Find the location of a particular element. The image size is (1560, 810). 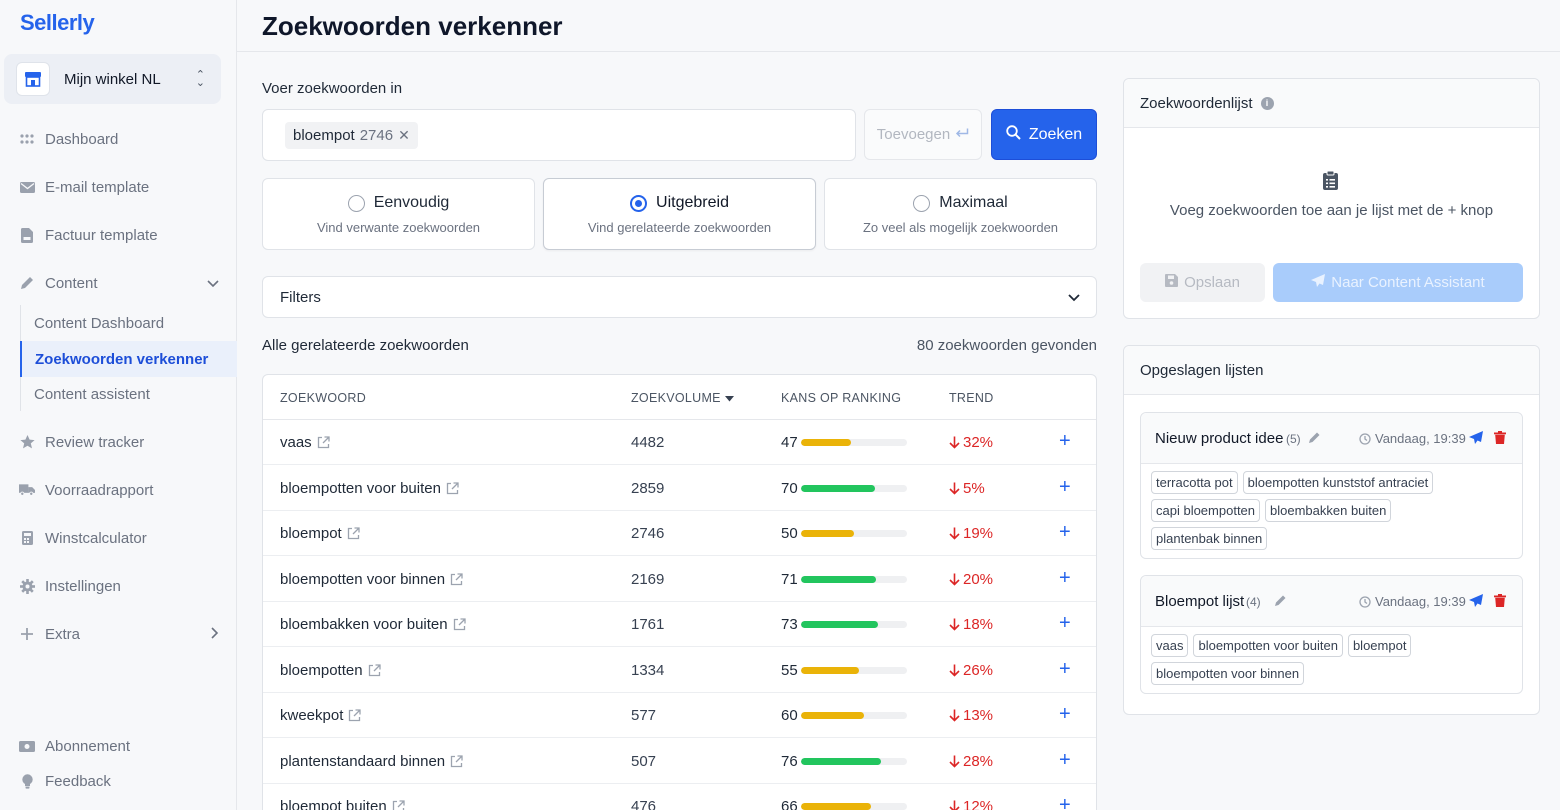

panel-header: Zoekwoordenlijst i is located at coordinates (1331, 103).